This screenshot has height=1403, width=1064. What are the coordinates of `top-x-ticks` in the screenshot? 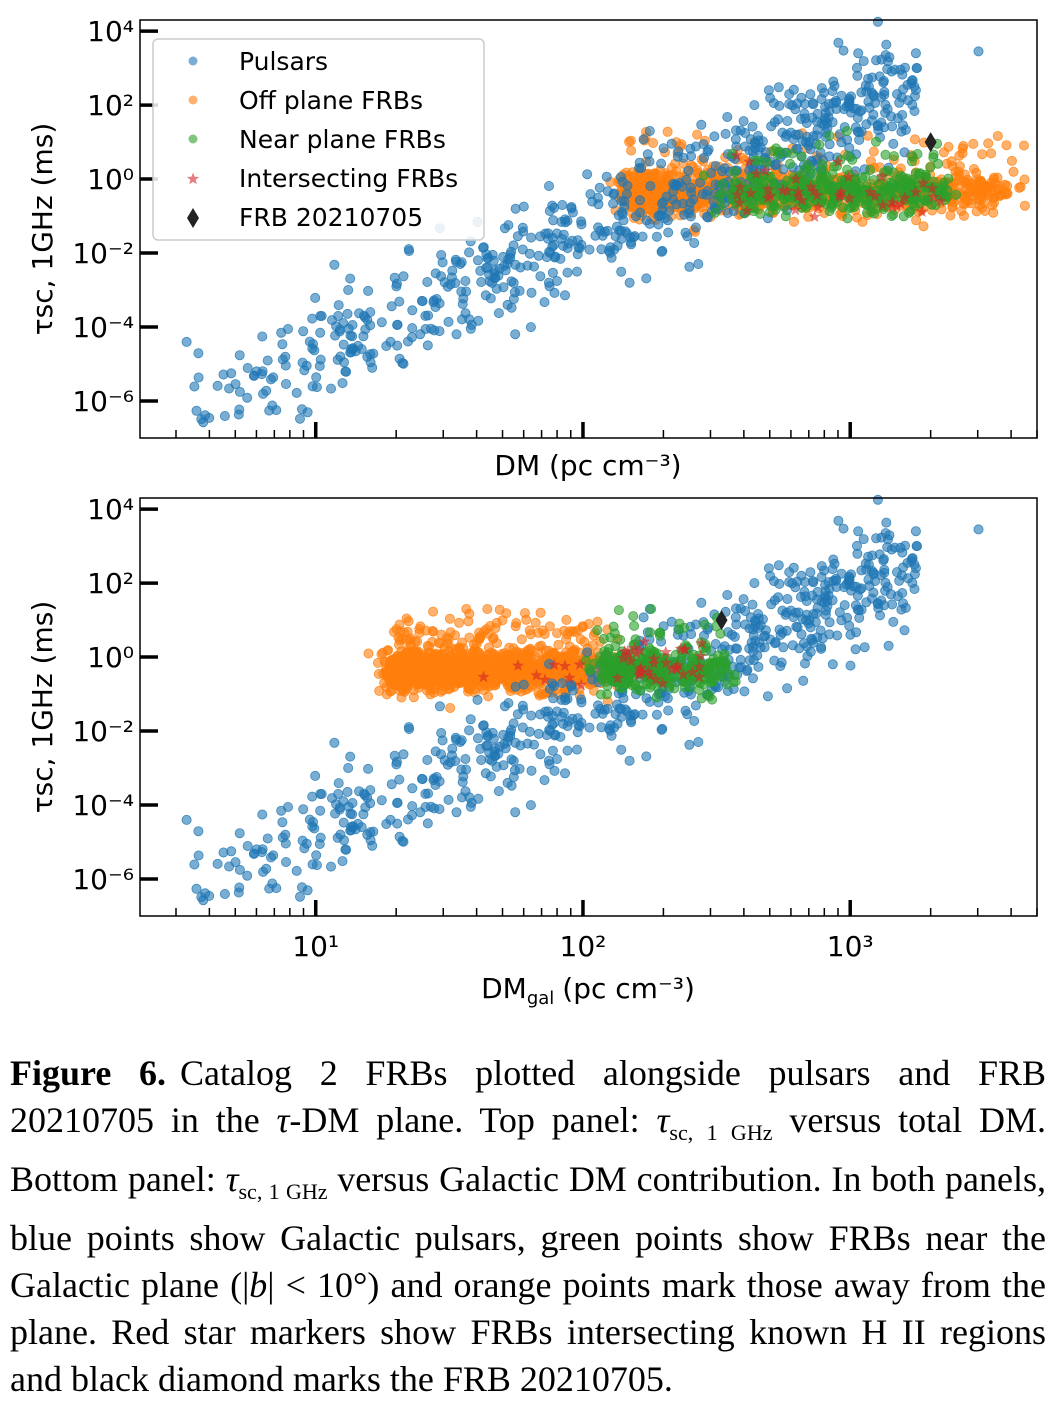 It's located at (606, 430).